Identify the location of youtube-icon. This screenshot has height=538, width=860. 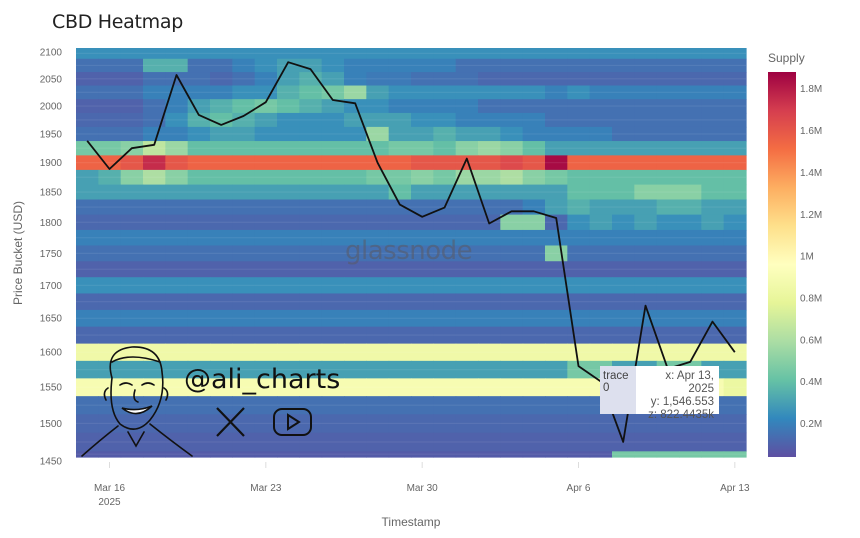
(292, 422).